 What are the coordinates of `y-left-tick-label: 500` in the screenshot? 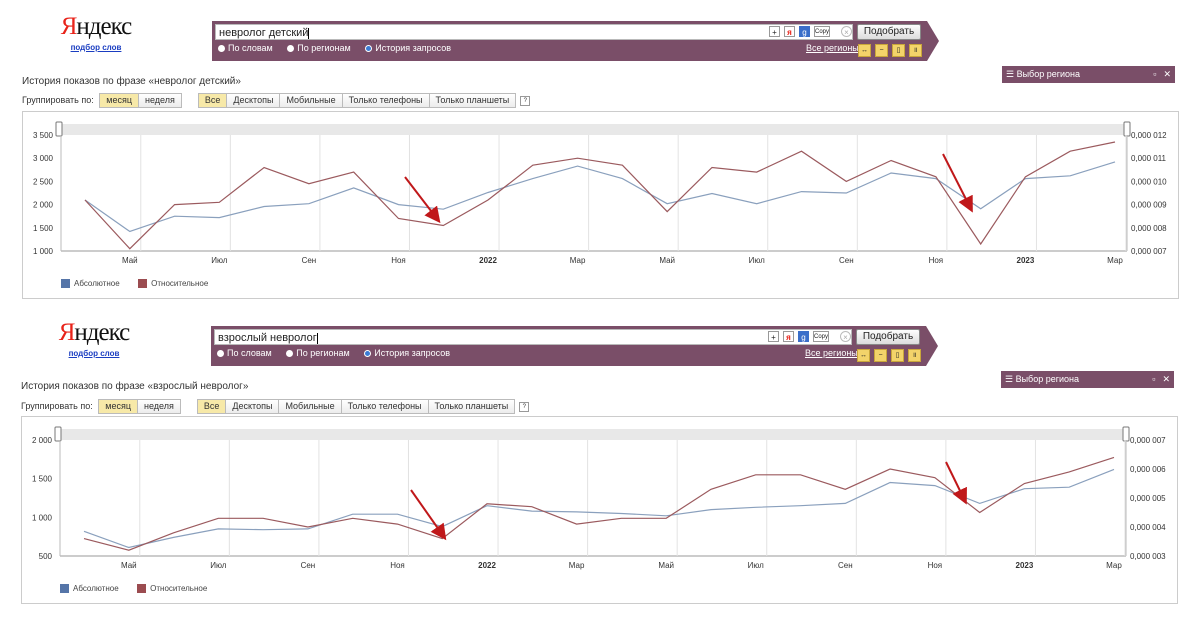 It's located at (46, 556).